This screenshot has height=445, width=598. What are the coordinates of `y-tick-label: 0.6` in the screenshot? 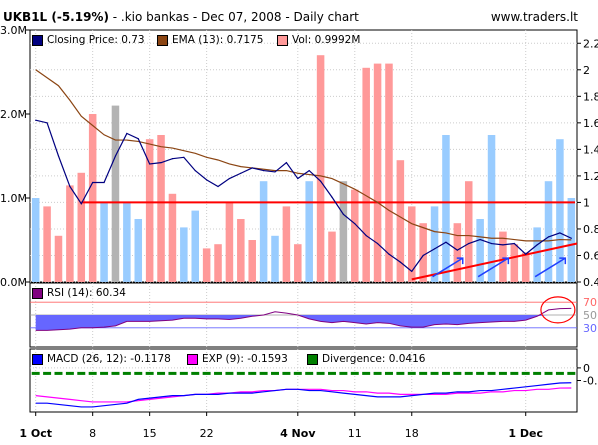 It's located at (590, 255).